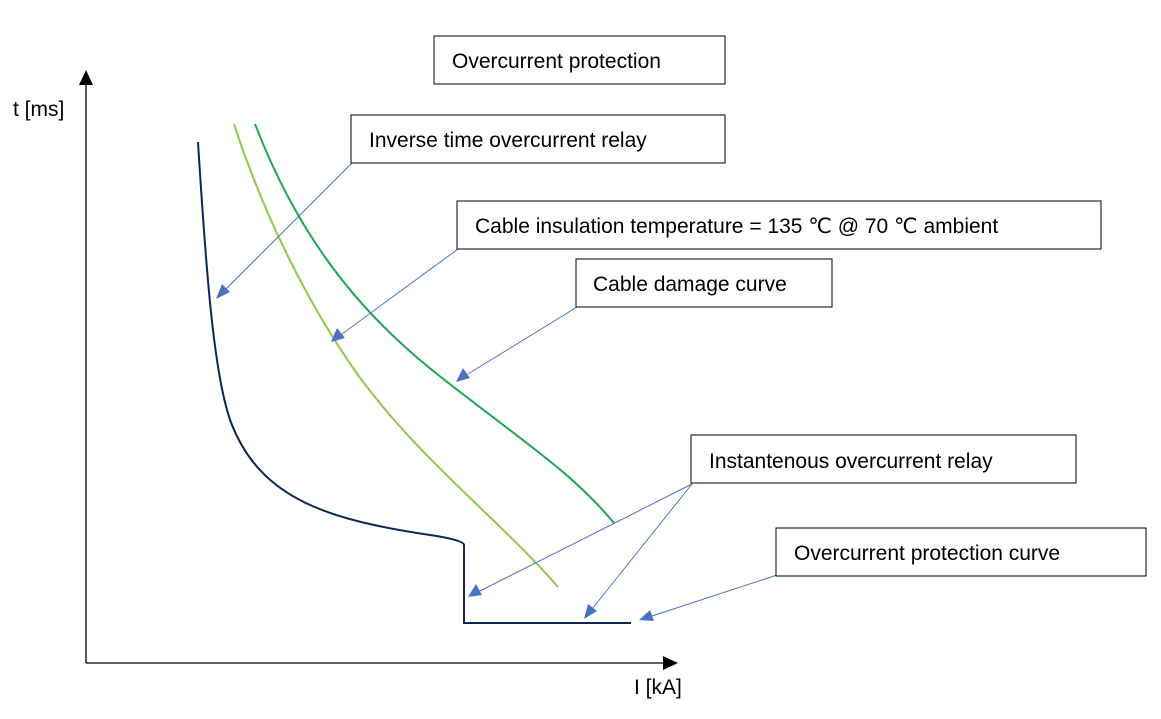 The image size is (1161, 719). I want to click on leader-inverse-relay, so click(289, 226).